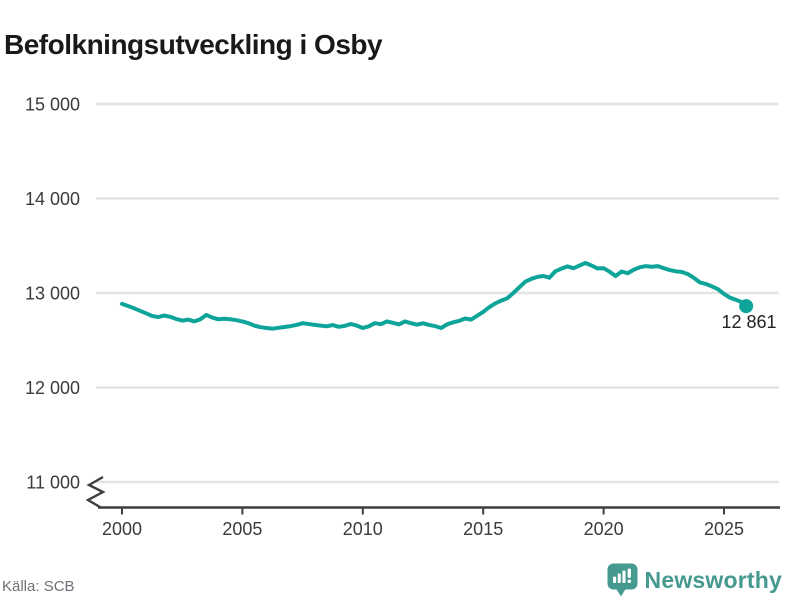  Describe the element at coordinates (363, 529) in the screenshot. I see `x-tick-label: 2010` at that location.